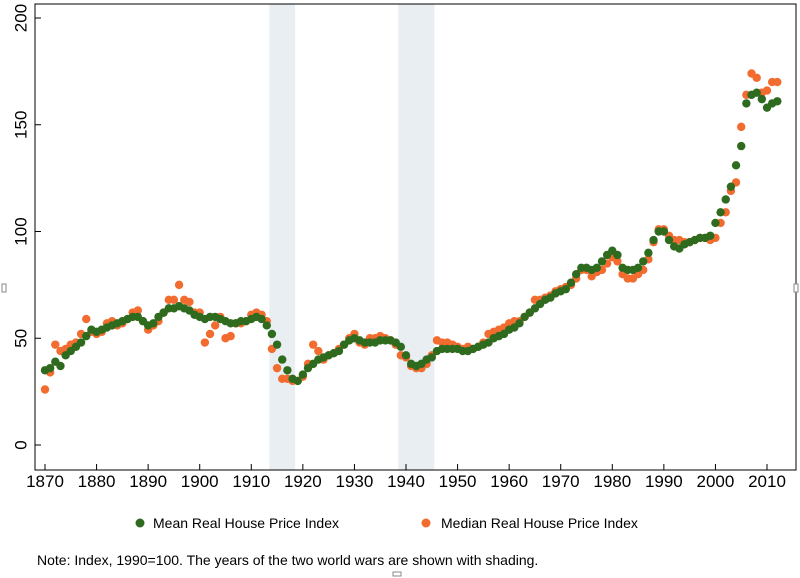  Describe the element at coordinates (571, 282) in the screenshot. I see `point-mean-1972` at that location.